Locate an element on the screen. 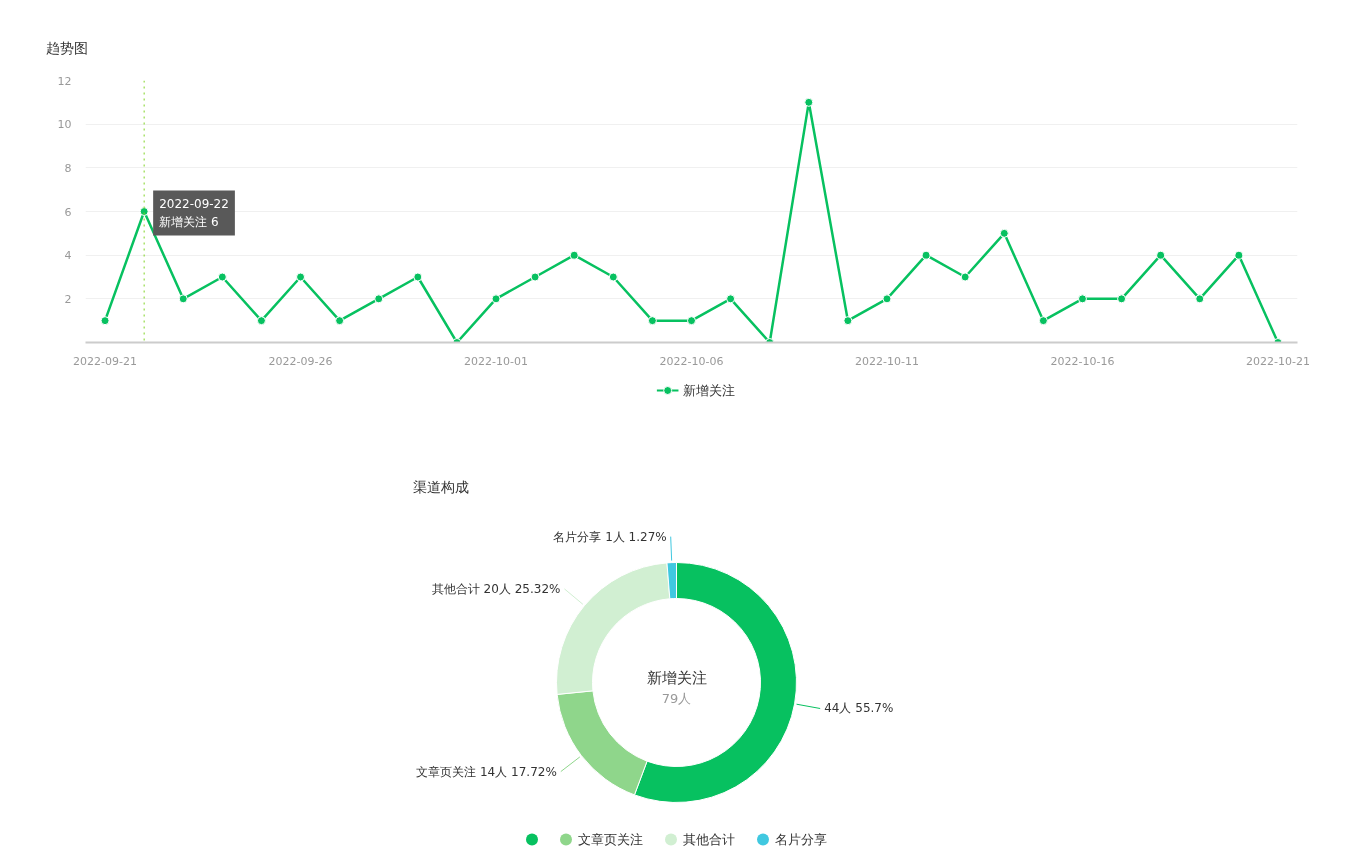 The height and width of the screenshot is (865, 1364). x-tick-label: 2022-09-26 is located at coordinates (300, 361).